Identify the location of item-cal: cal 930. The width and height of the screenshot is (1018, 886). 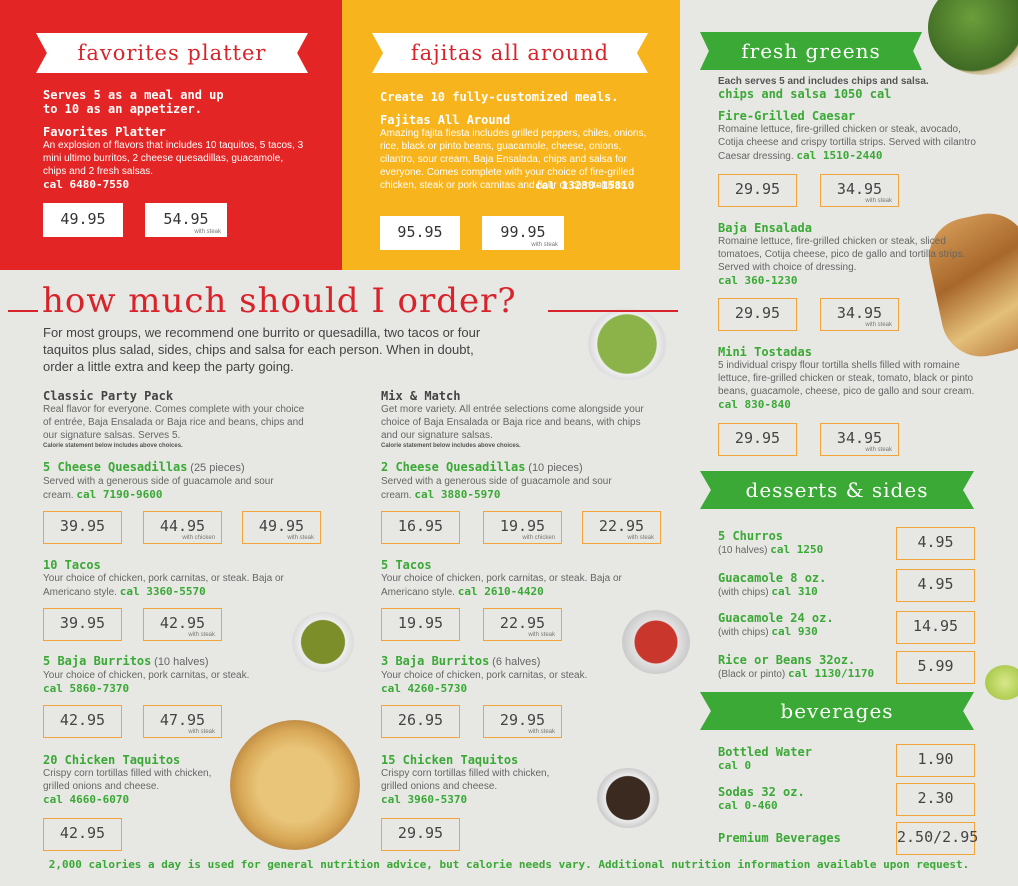
(794, 631).